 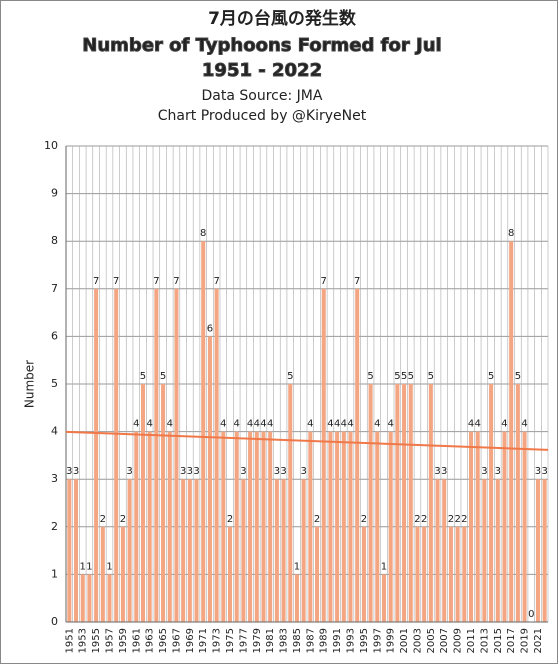 I want to click on x-tick-label: 1981, so click(x=270, y=640).